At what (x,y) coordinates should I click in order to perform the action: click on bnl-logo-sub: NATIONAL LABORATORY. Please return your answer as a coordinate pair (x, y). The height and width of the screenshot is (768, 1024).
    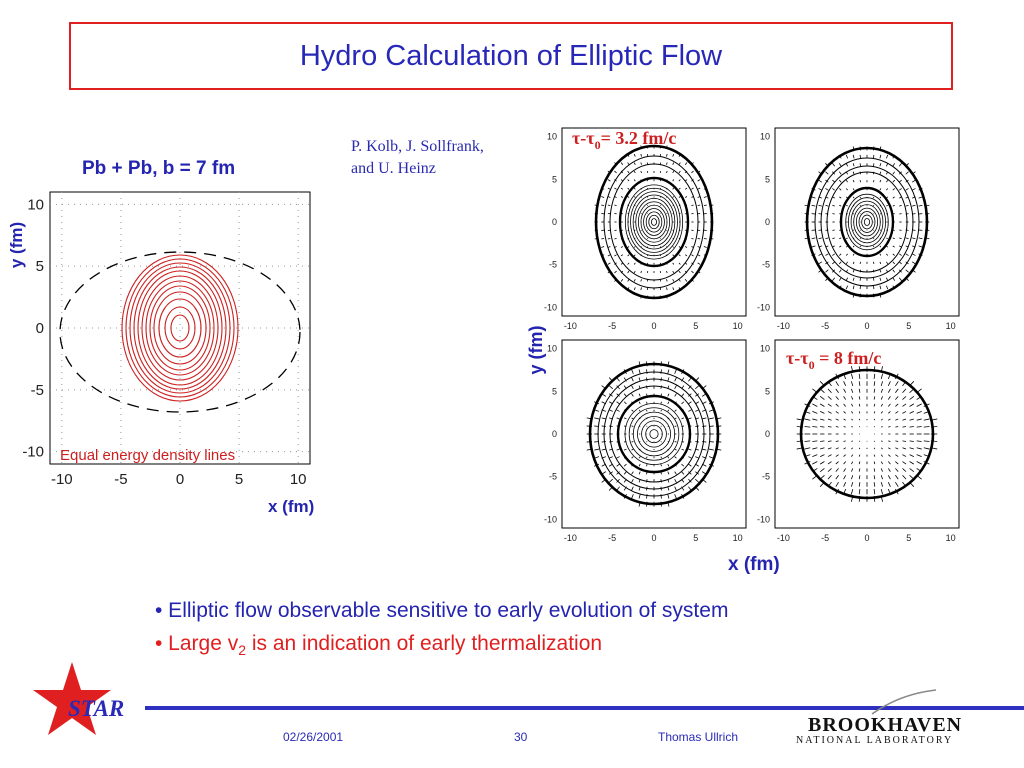
    Looking at the image, I should click on (875, 740).